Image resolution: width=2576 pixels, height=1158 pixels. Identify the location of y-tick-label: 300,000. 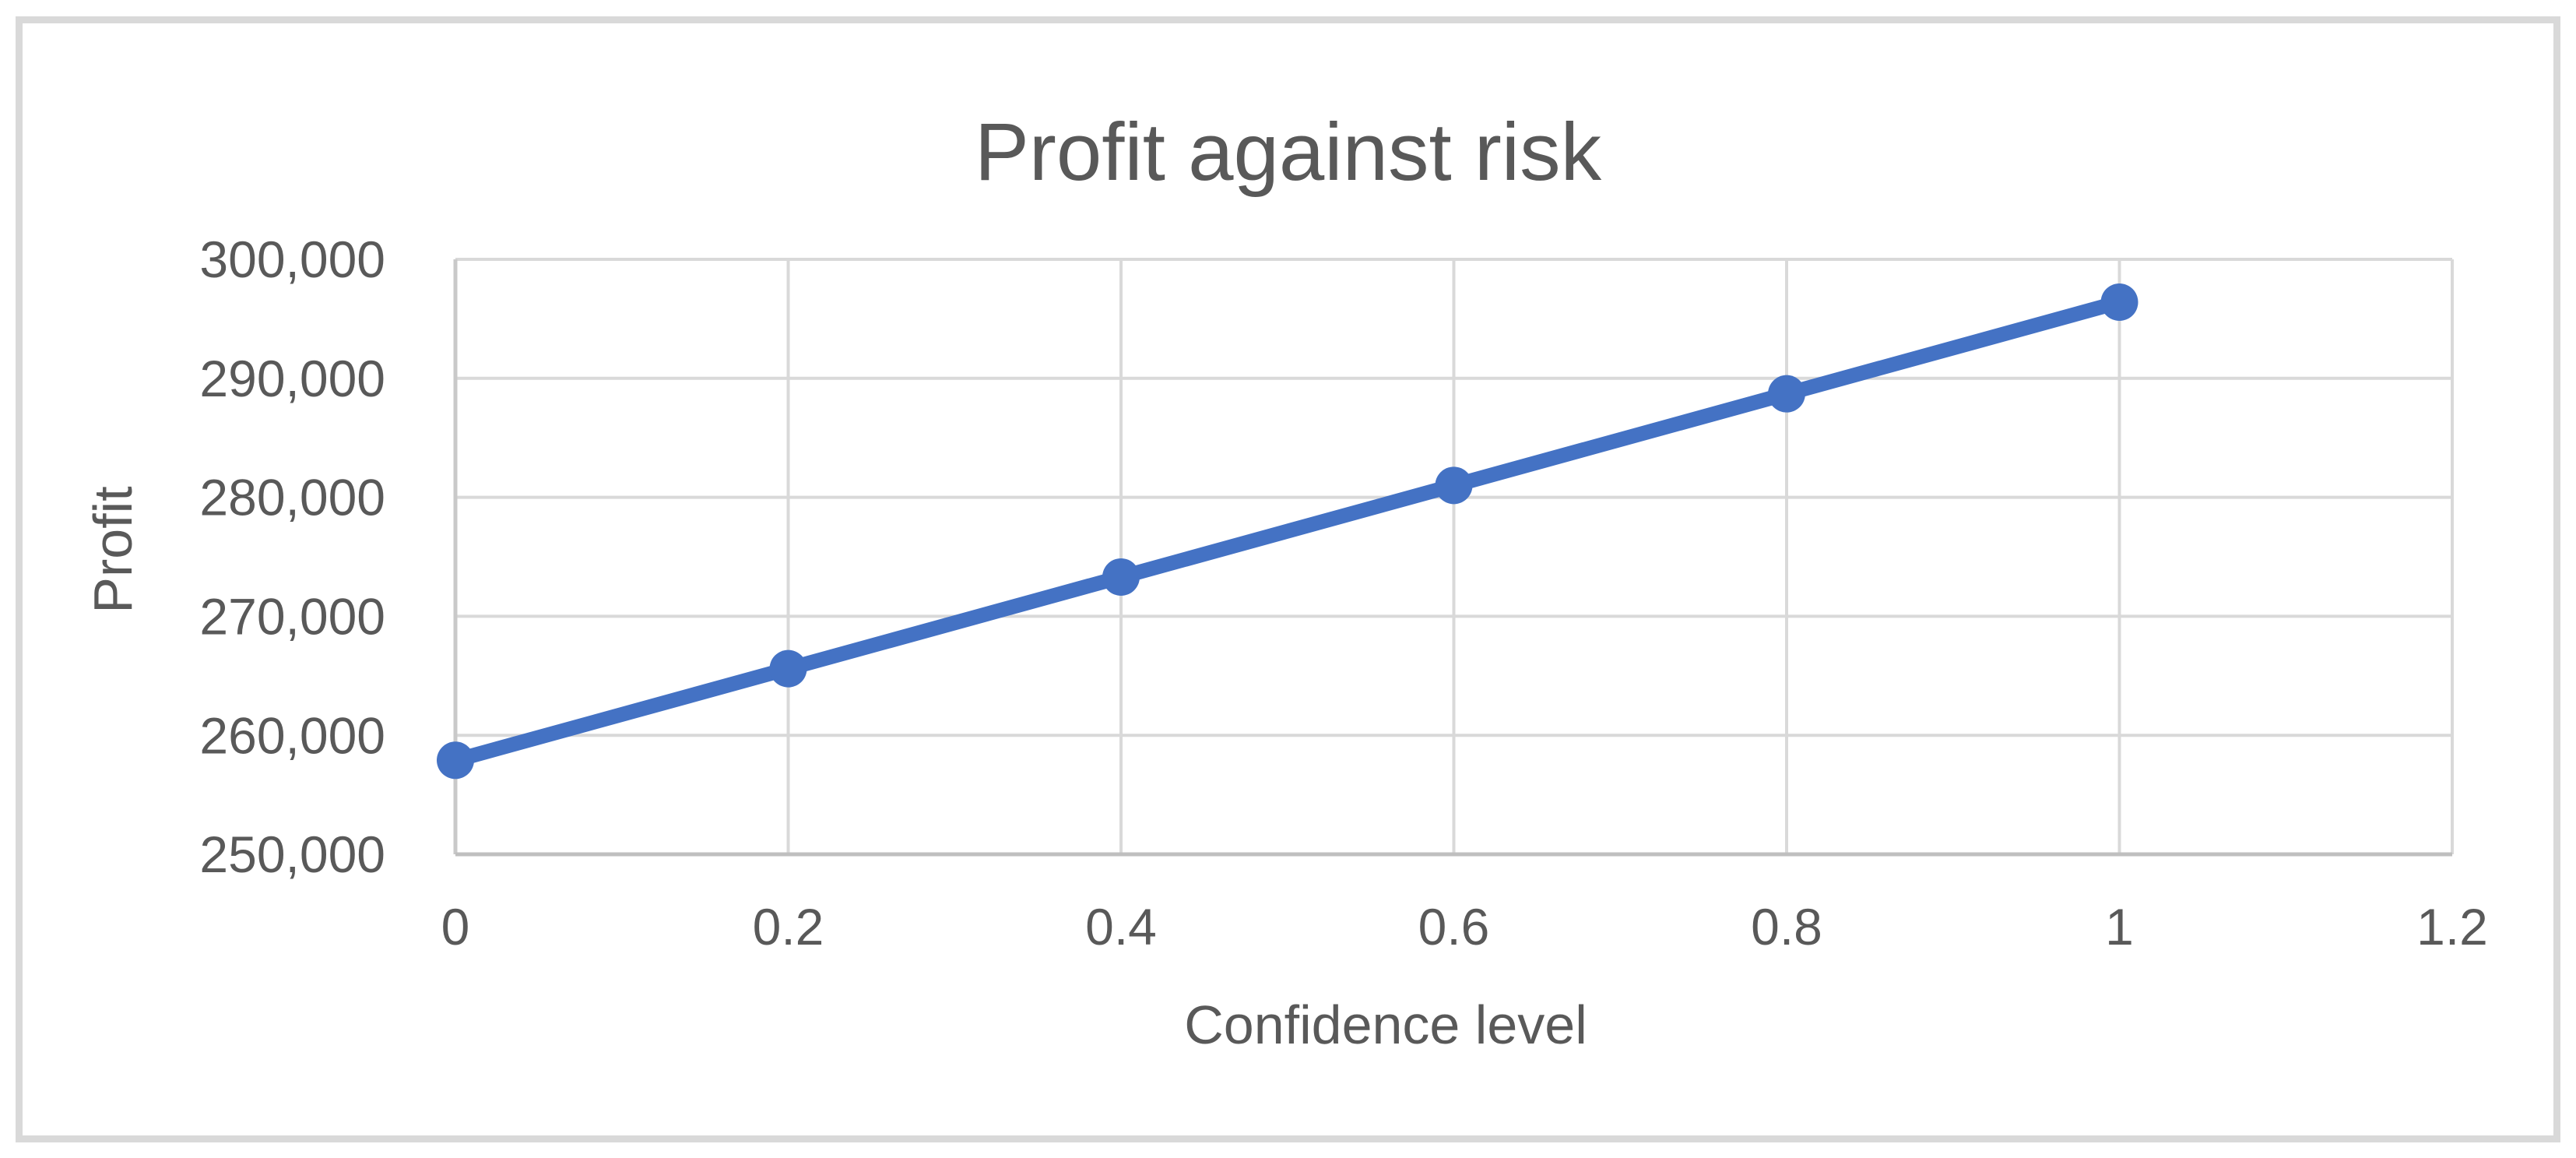
(292, 259).